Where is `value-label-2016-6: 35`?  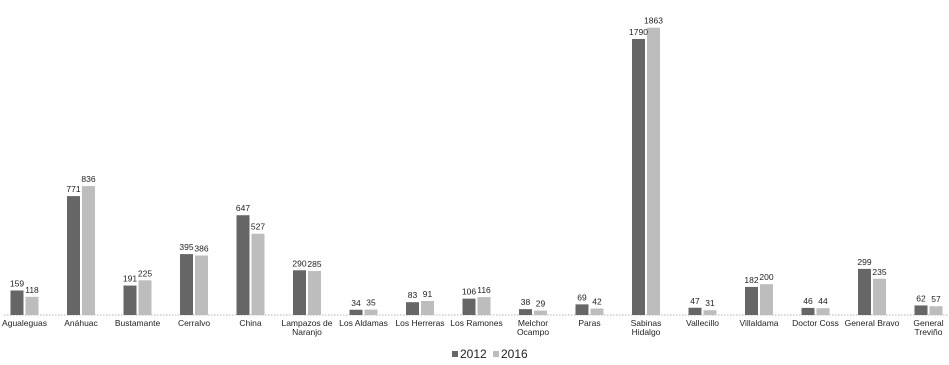
value-label-2016-6: 35 is located at coordinates (371, 303).